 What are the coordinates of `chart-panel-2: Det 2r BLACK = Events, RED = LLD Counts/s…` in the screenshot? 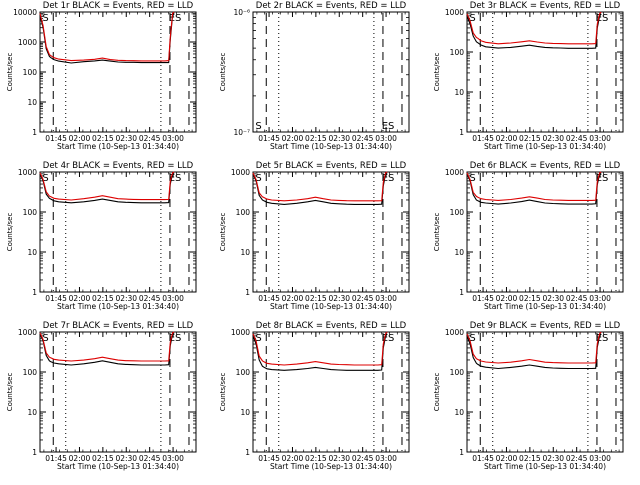 It's located at (314, 76).